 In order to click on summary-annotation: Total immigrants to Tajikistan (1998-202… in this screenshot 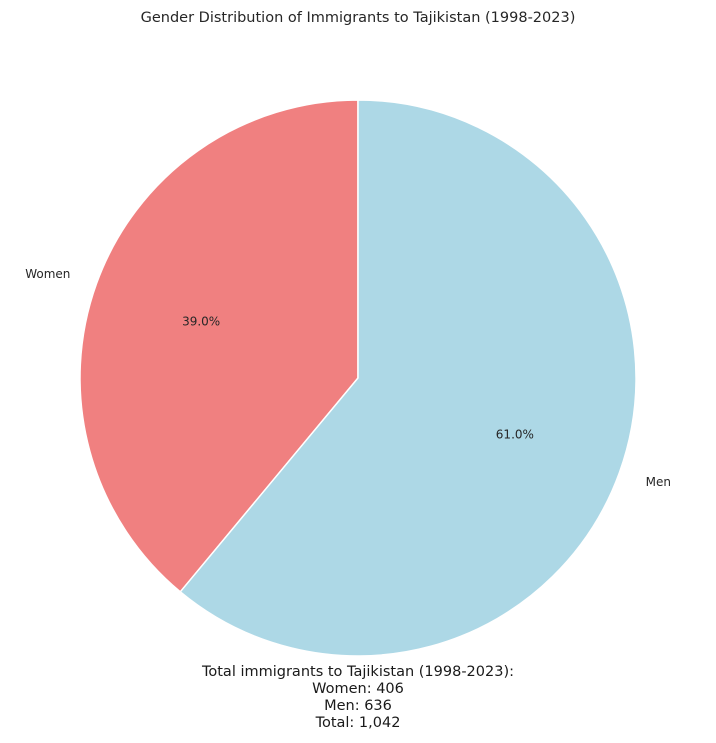, I will do `click(358, 698)`.